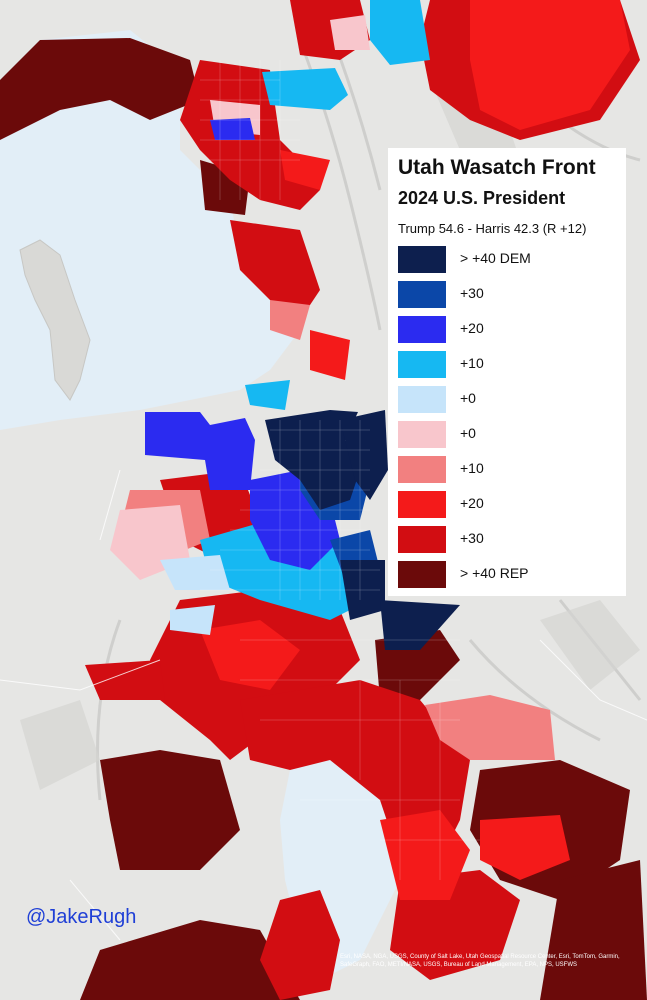  I want to click on legend-label: > +40 REP, so click(494, 573).